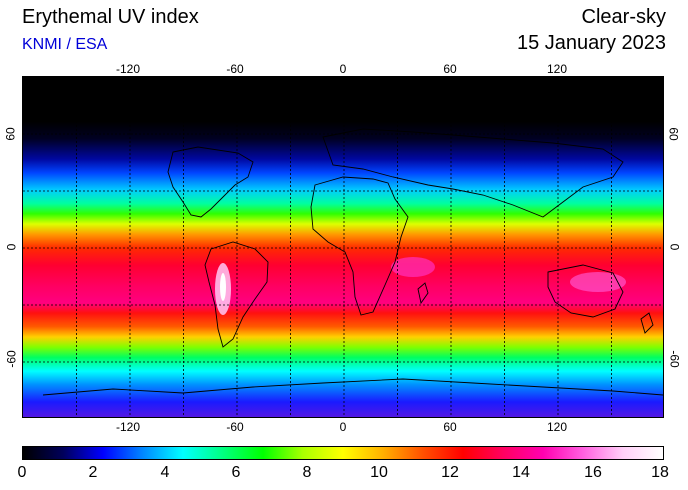 Image resolution: width=688 pixels, height=490 pixels. What do you see at coordinates (450, 69) in the screenshot?
I see `lon-tick-top: 60` at bounding box center [450, 69].